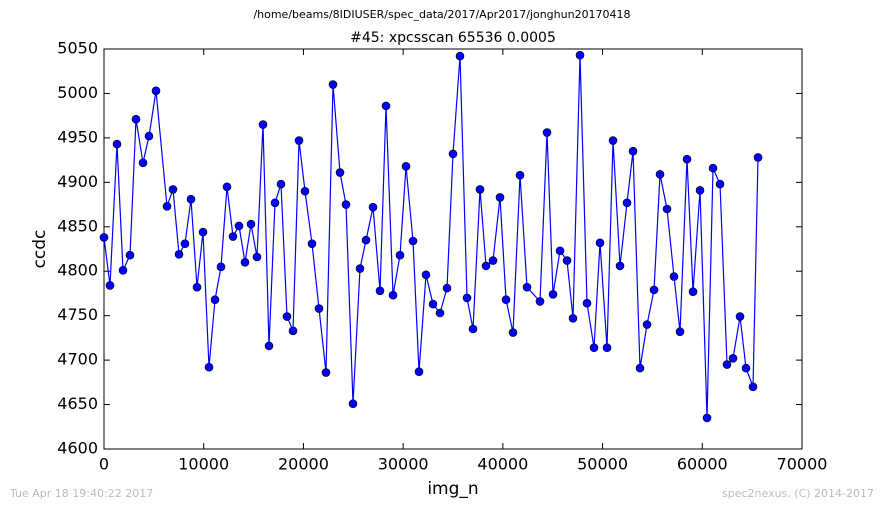 This screenshot has height=509, width=884. What do you see at coordinates (77, 48) in the screenshot?
I see `y-tick-label: 5050` at bounding box center [77, 48].